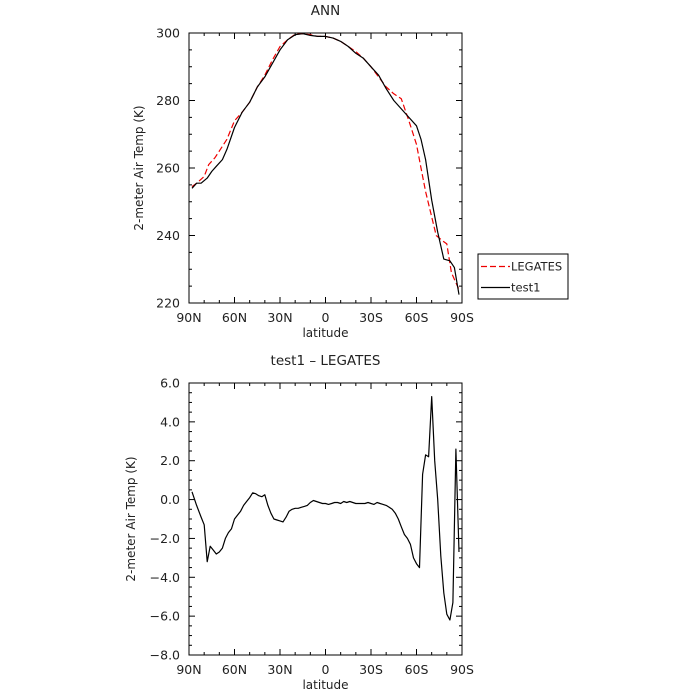 The width and height of the screenshot is (700, 700). What do you see at coordinates (165, 577) in the screenshot?
I see `y-tick-label: −4.0` at bounding box center [165, 577].